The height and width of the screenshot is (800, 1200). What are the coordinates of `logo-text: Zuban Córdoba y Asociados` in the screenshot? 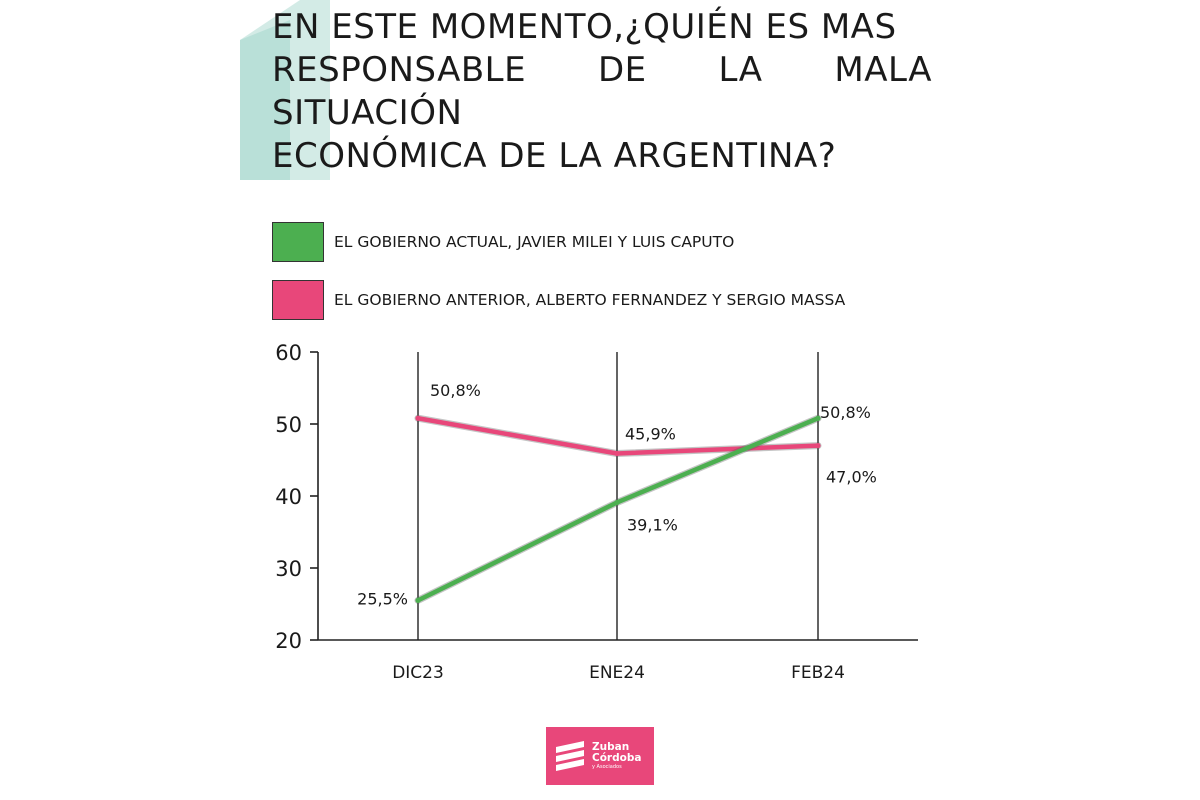 It's located at (617, 755).